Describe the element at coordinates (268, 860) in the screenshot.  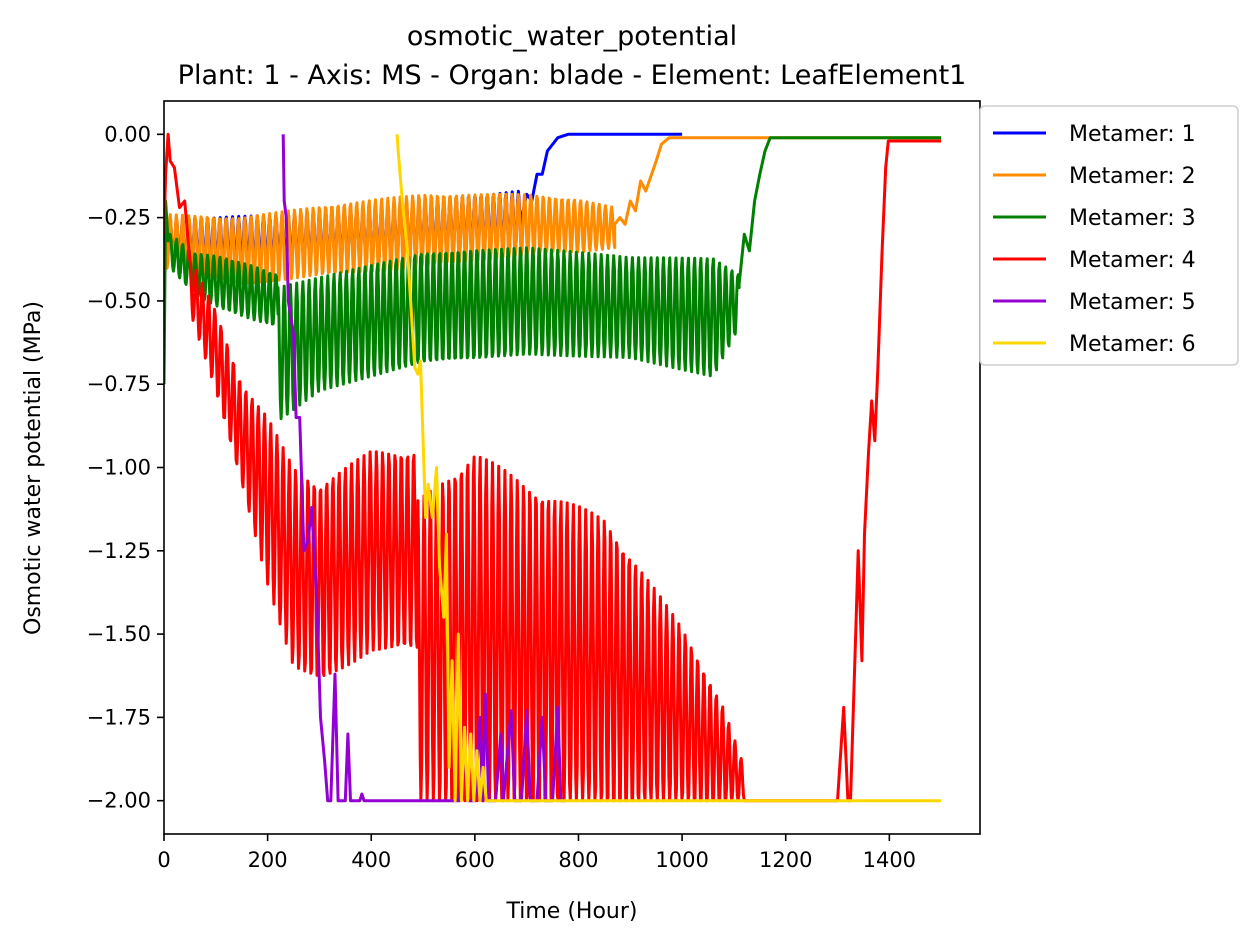
I see `x-tick-label: 200` at that location.